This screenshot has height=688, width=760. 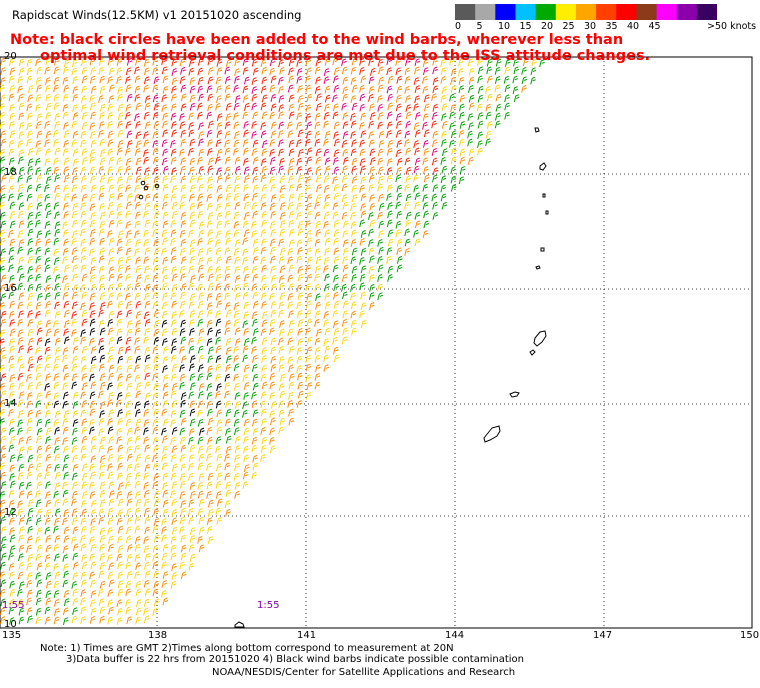 I want to click on colorbar-tick-label: 10, so click(x=504, y=26).